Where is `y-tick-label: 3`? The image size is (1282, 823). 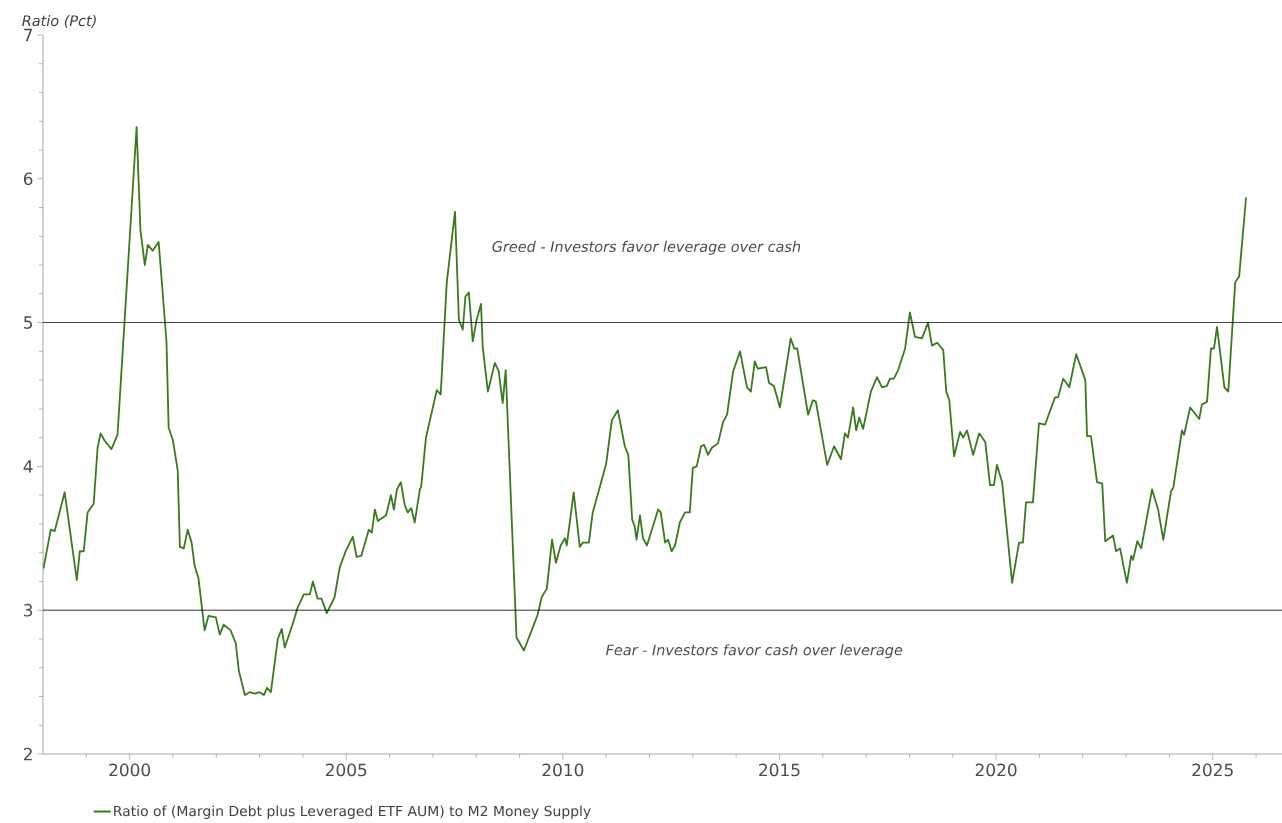
y-tick-label: 3 is located at coordinates (28, 610).